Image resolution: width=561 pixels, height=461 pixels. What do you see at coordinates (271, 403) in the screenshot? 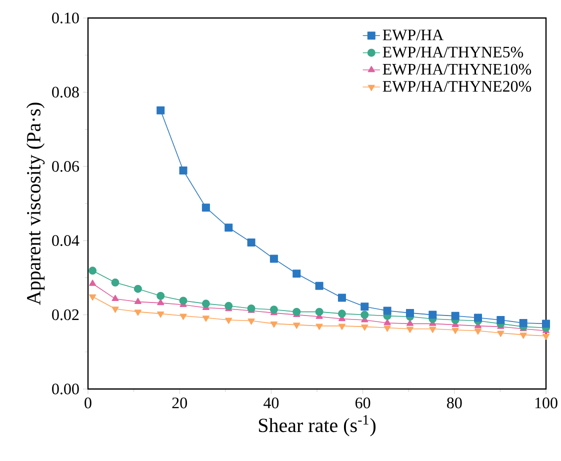
I see `x-tick-label: 40` at bounding box center [271, 403].